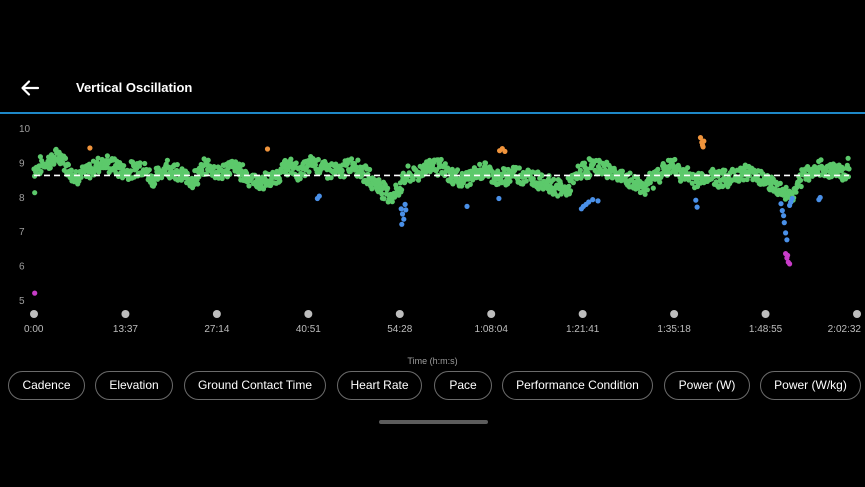 Image resolution: width=865 pixels, height=487 pixels. What do you see at coordinates (845, 329) in the screenshot?
I see `x-tick-label: 2:02:32` at bounding box center [845, 329].